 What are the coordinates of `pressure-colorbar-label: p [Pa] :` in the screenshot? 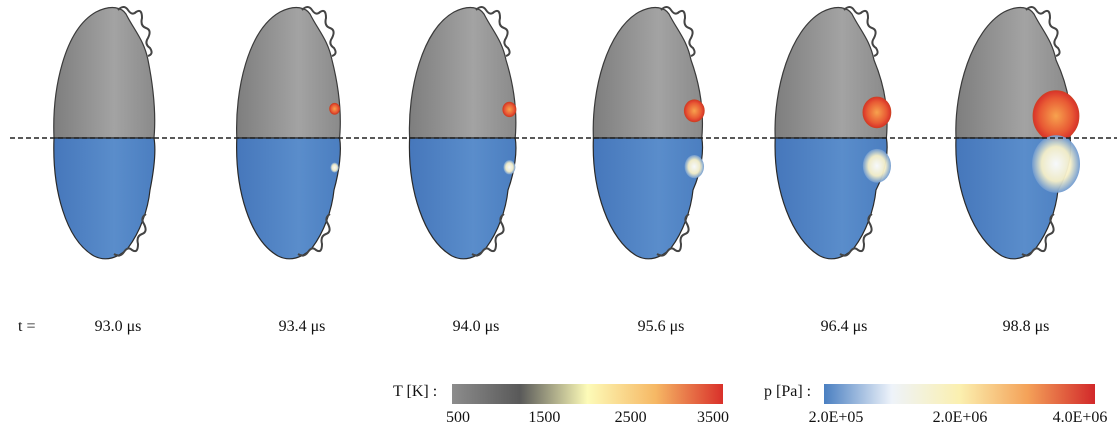 It's located at (788, 391).